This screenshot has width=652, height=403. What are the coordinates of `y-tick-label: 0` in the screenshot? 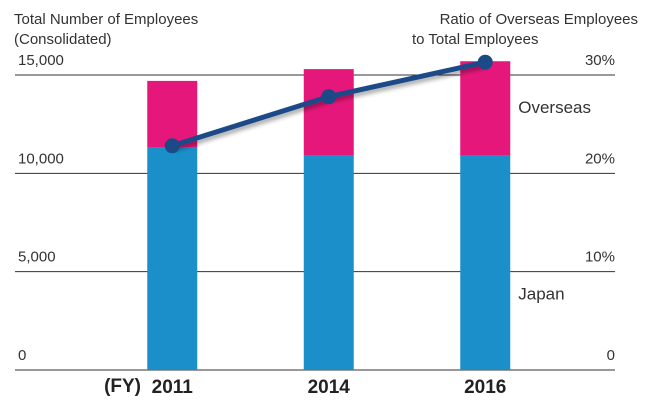 It's located at (22, 355).